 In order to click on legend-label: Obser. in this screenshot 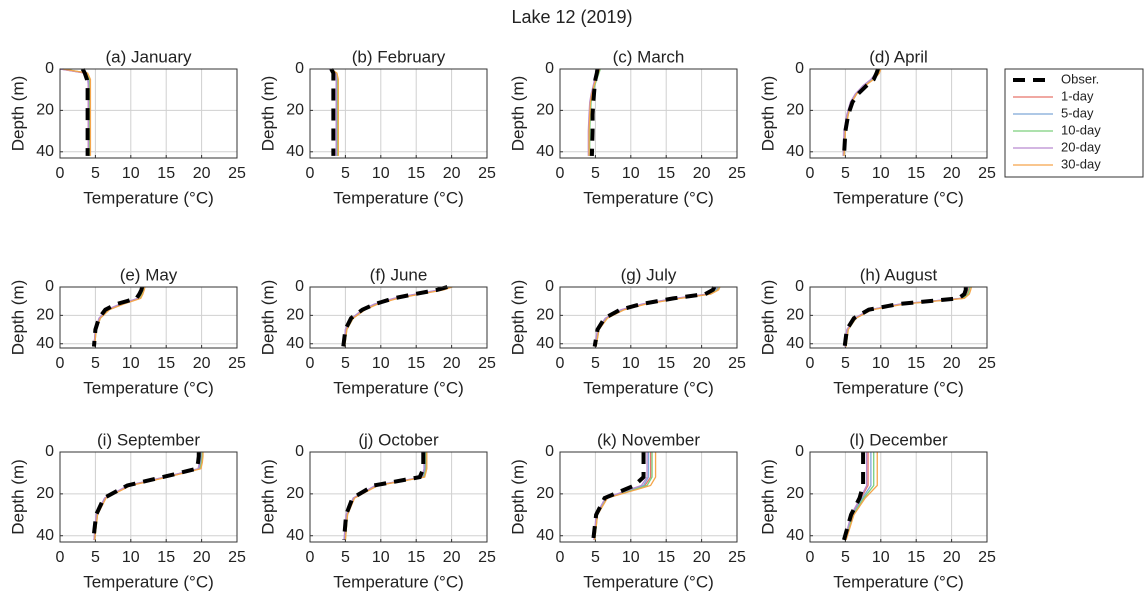, I will do `click(1080, 78)`.